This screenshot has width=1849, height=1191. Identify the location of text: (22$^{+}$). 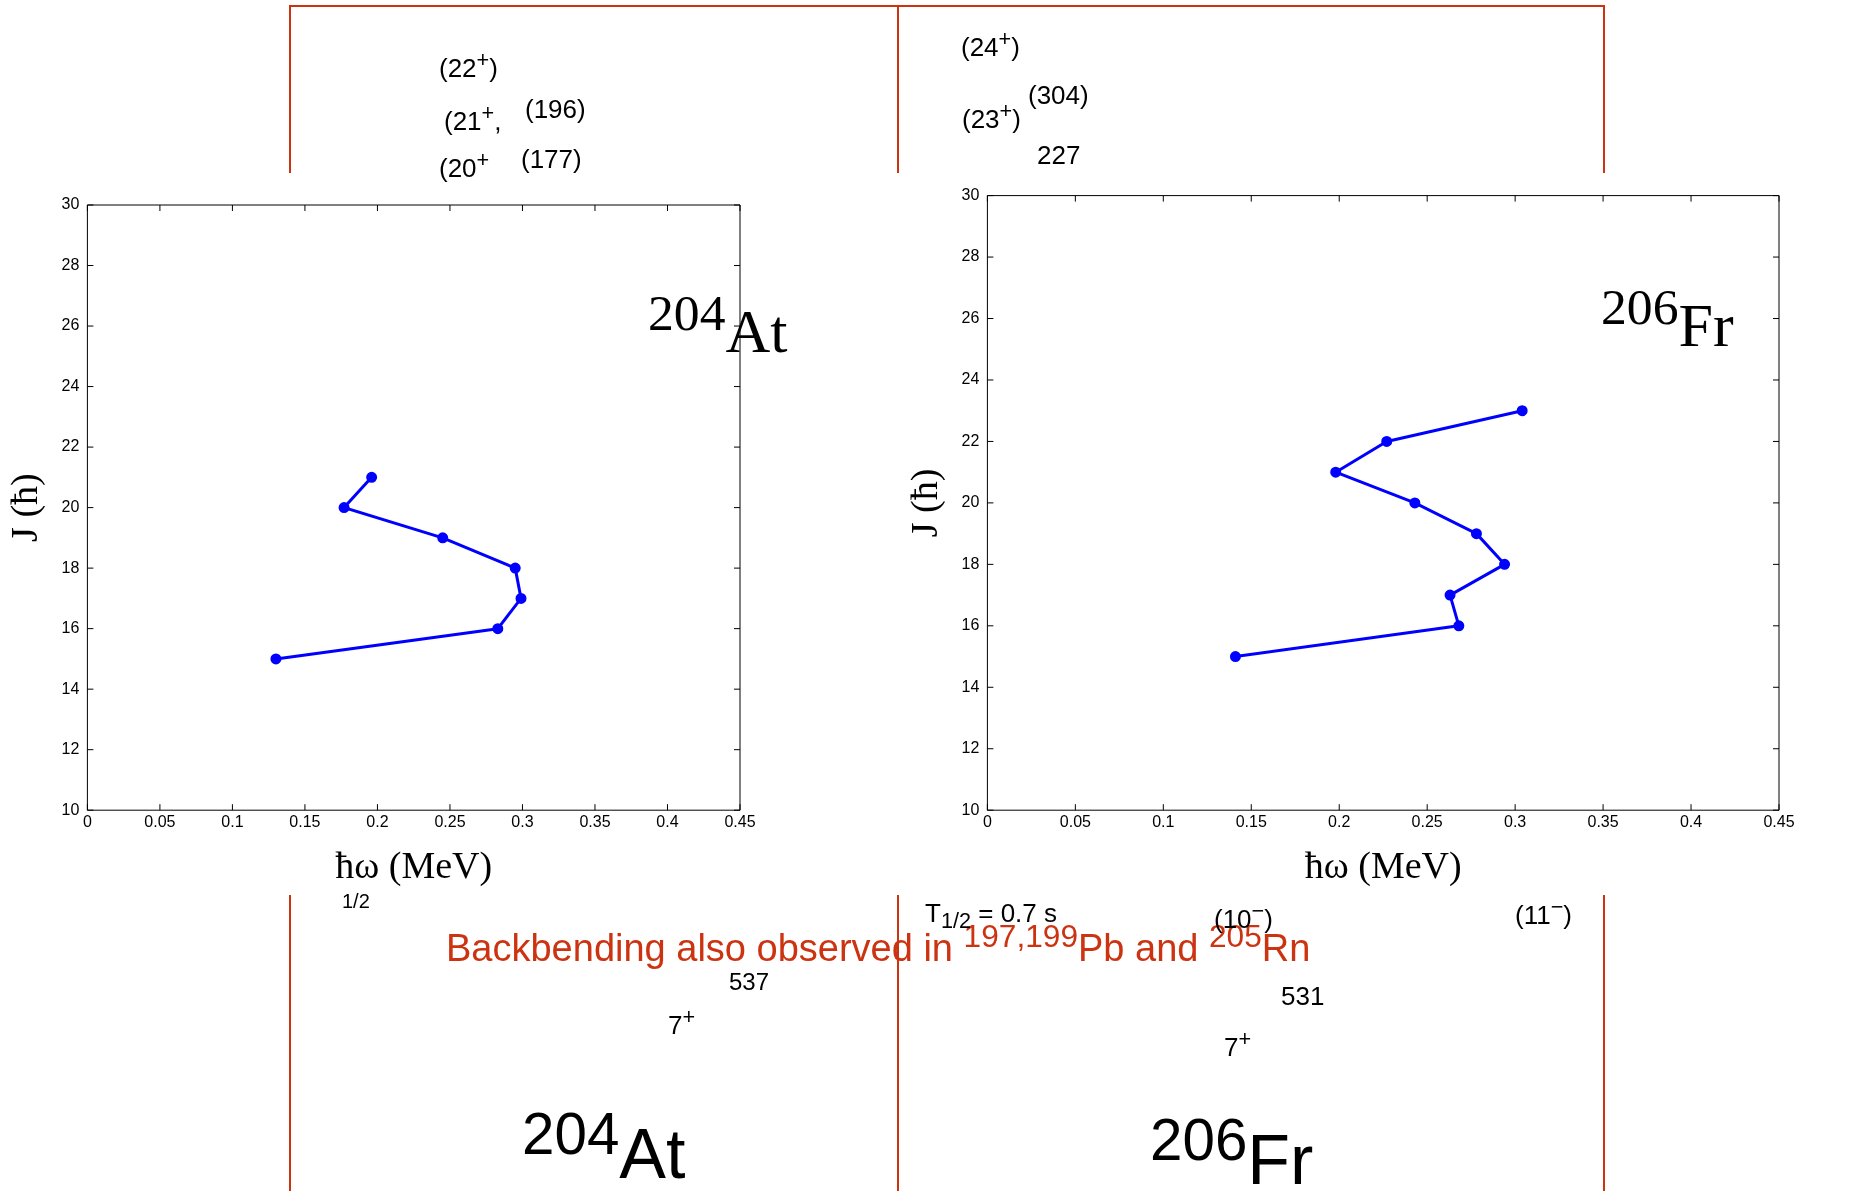
(468, 65).